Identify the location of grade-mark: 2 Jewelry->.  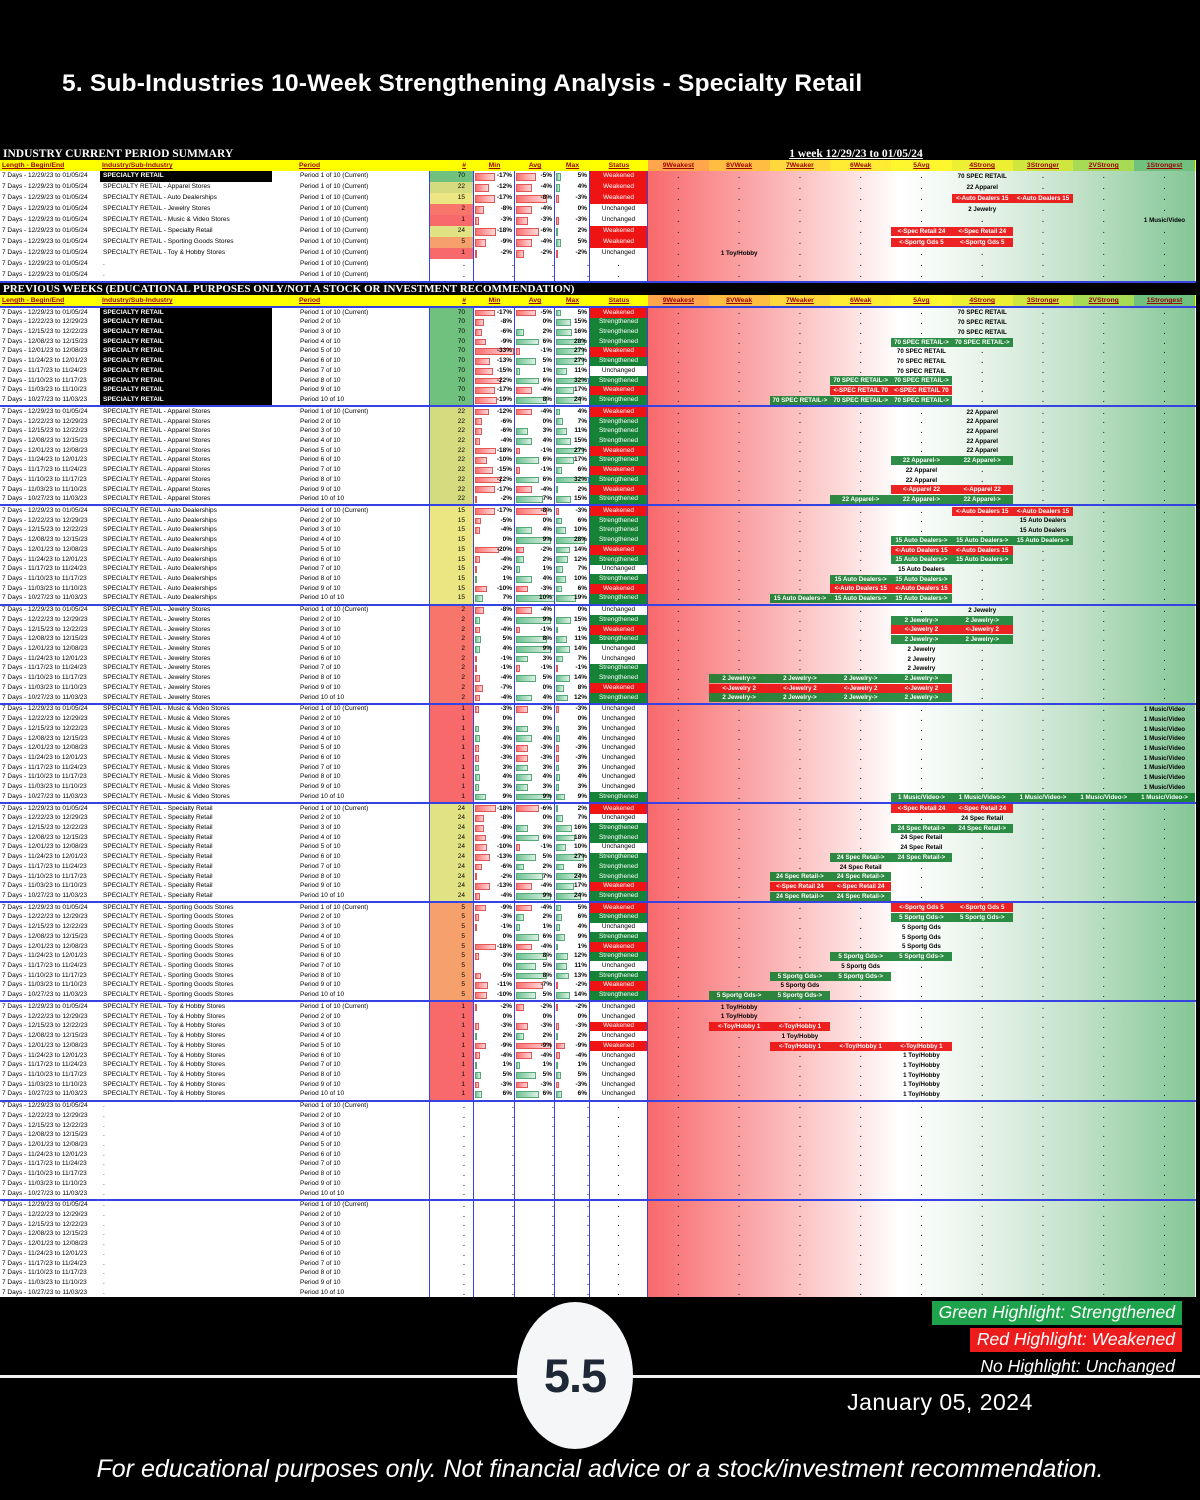
(982, 620).